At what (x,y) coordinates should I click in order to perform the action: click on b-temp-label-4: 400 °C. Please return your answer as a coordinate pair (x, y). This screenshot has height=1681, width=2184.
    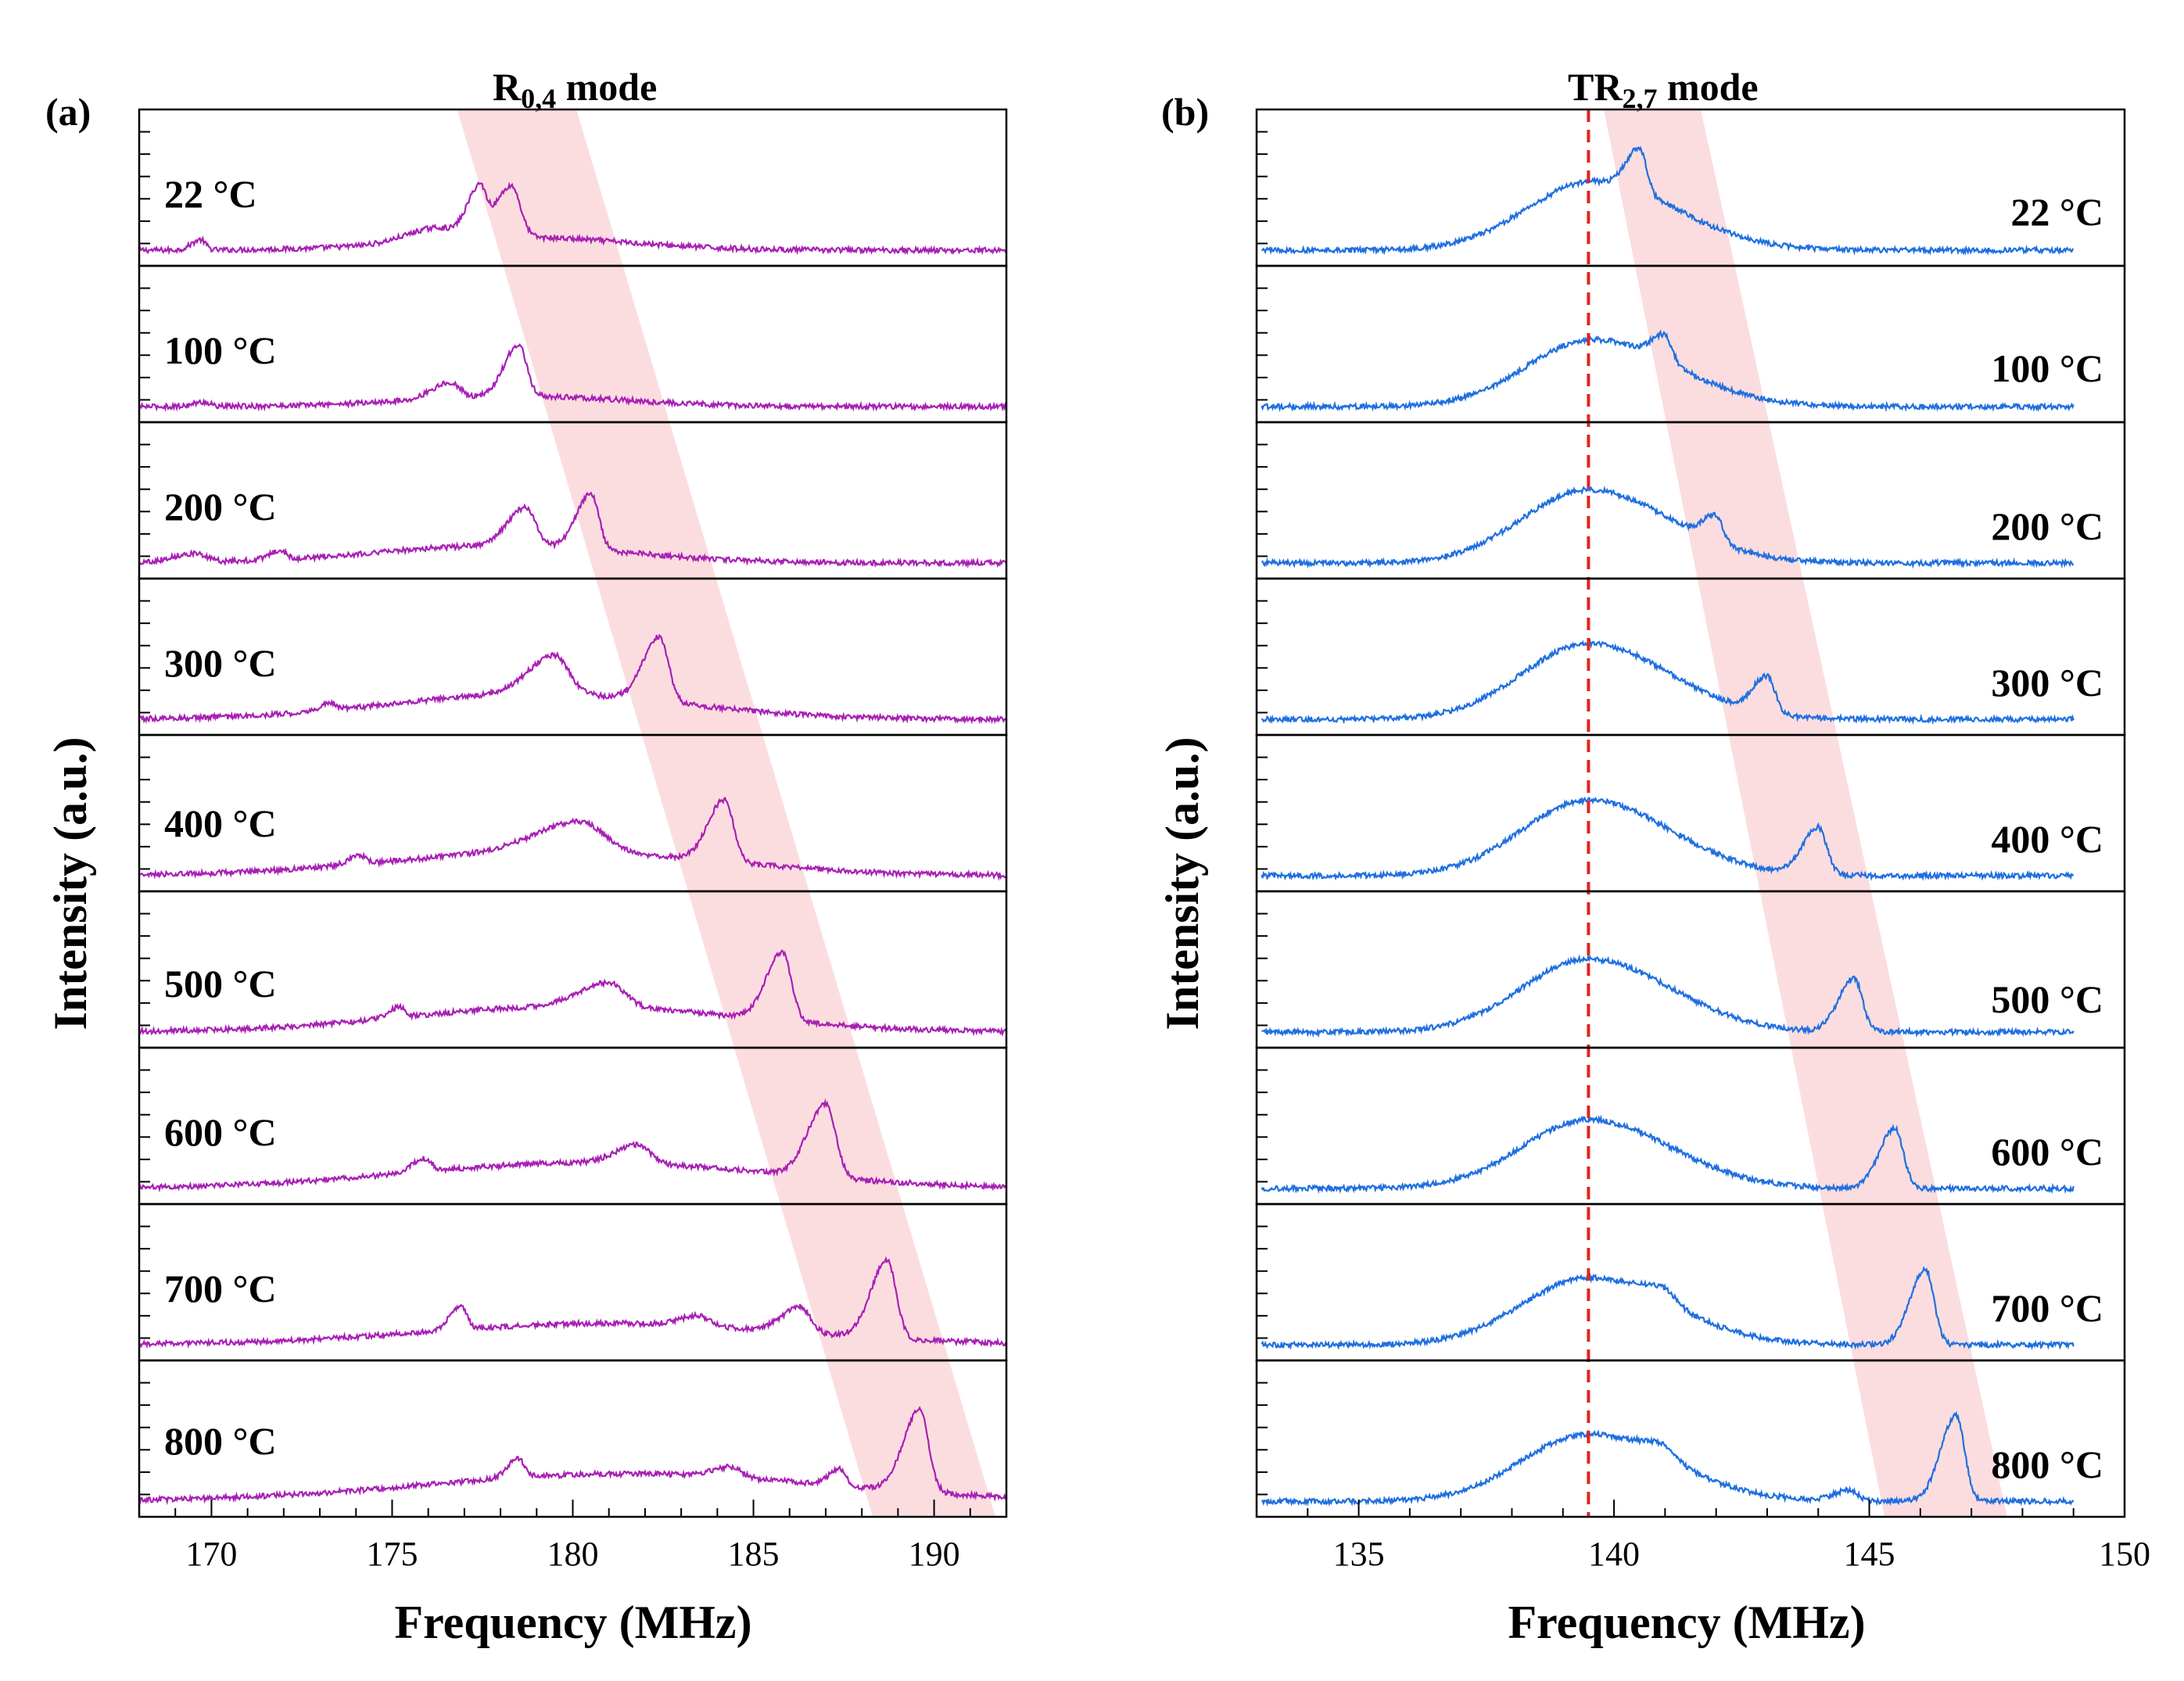
    Looking at the image, I should click on (2047, 839).